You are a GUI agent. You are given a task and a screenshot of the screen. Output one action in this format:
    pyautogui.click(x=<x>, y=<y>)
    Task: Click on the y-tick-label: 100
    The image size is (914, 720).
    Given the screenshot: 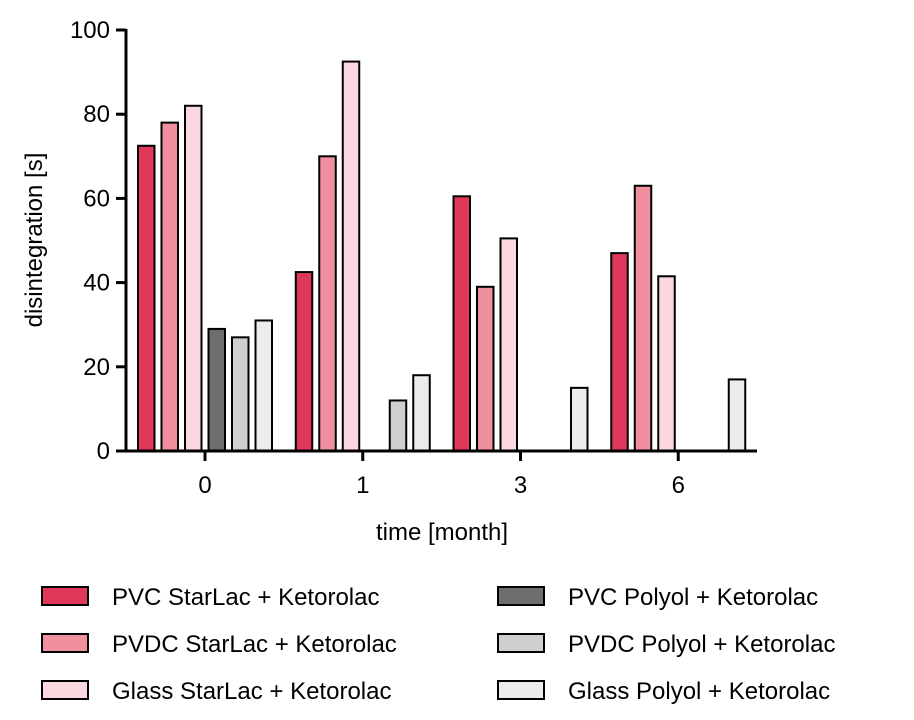 What is the action you would take?
    pyautogui.click(x=90, y=30)
    